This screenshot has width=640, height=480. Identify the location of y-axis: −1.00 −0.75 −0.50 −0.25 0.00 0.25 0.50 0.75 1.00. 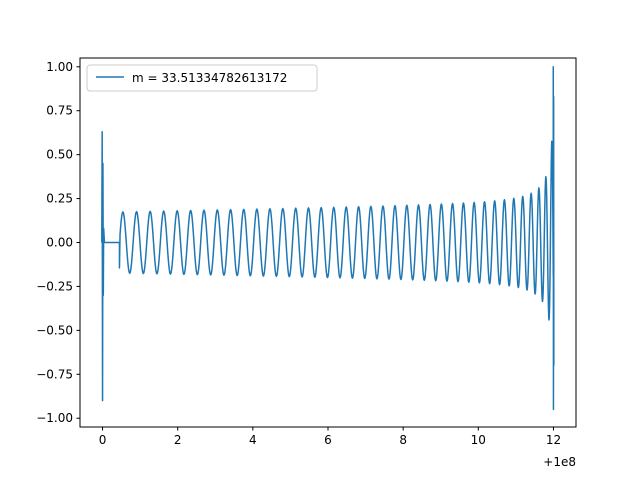
(58, 242).